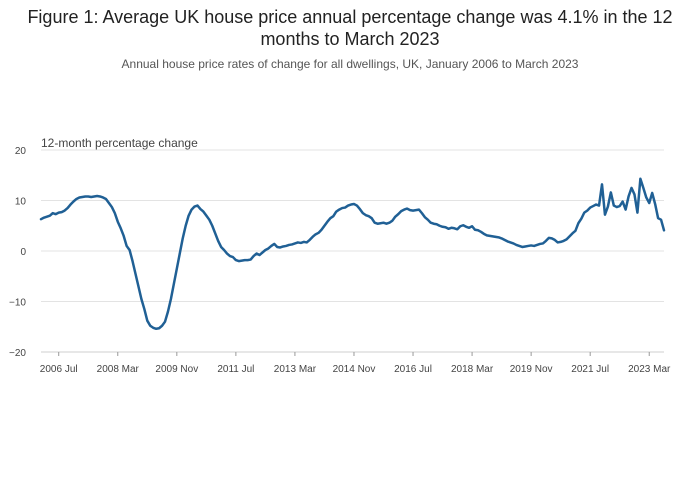  Describe the element at coordinates (354, 369) in the screenshot. I see `x-tick-label: 2014 Nov` at that location.